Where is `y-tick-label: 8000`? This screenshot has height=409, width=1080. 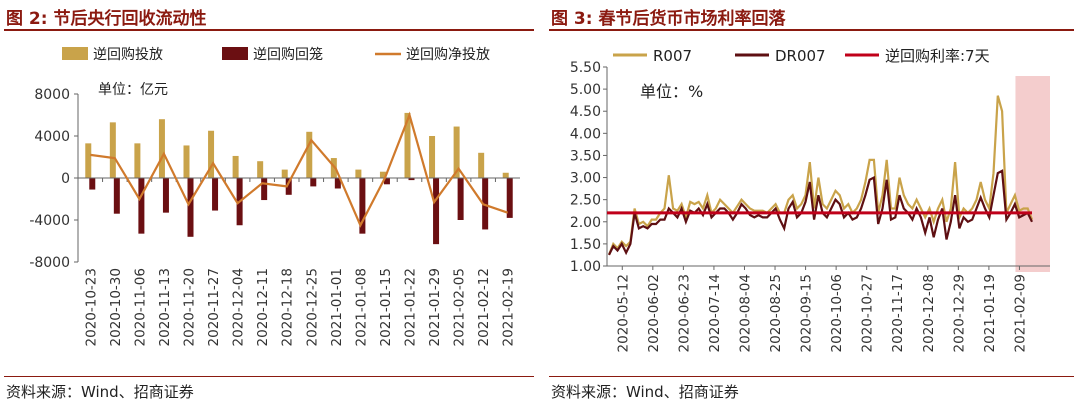 y-tick-label: 8000 is located at coordinates (52, 95).